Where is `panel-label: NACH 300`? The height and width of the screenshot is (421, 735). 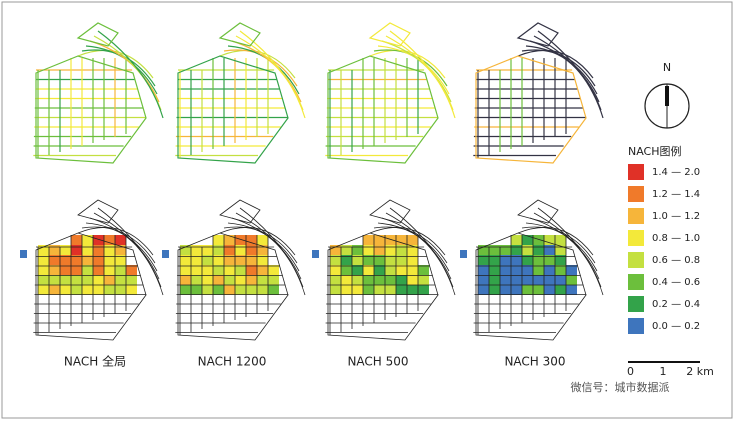 panel-label: NACH 300 is located at coordinates (534, 362).